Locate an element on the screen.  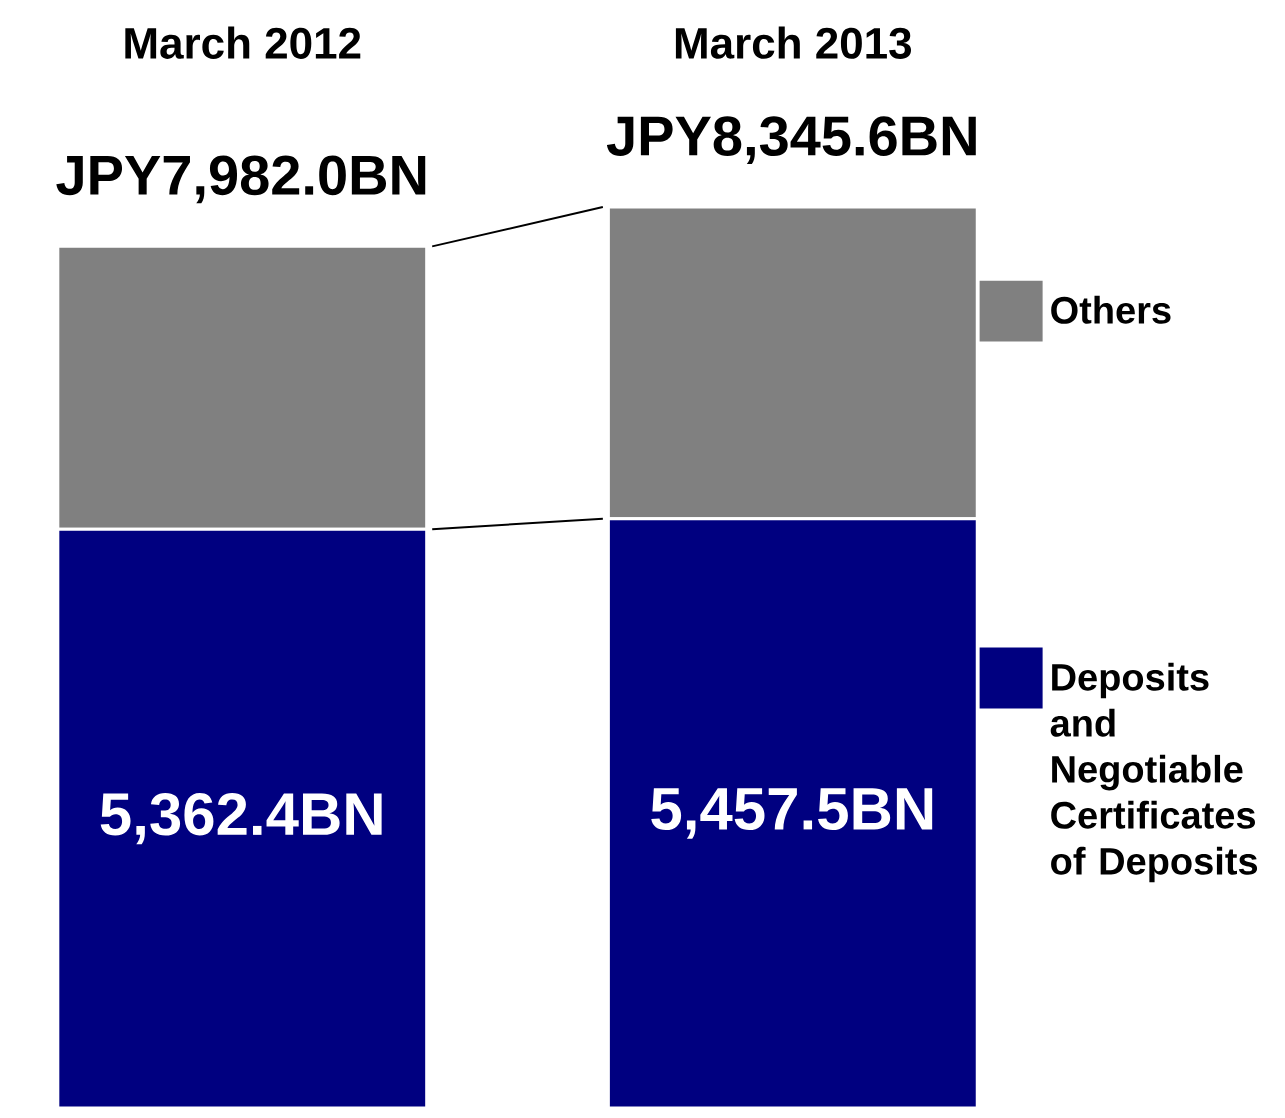
total-label: JPY8,345.6BN is located at coordinates (791, 140).